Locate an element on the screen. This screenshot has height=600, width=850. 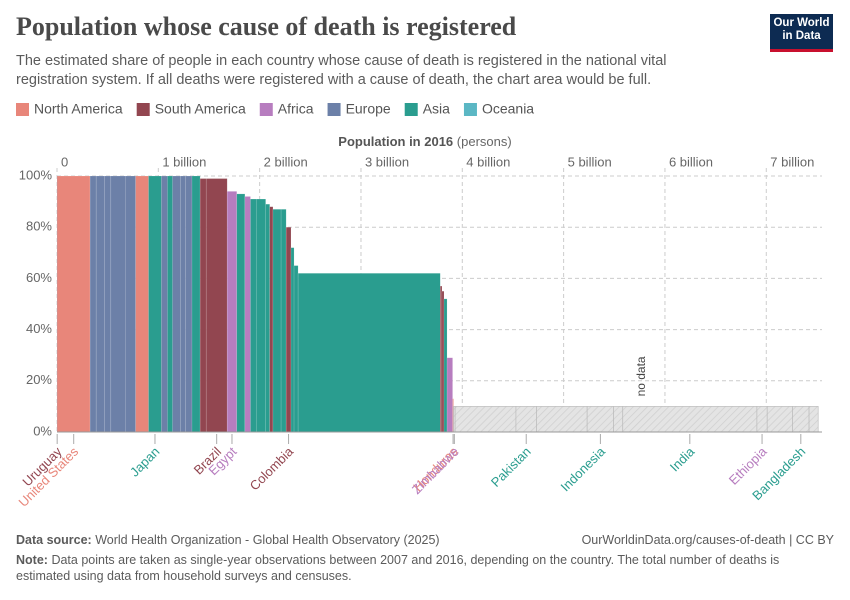
legend-label: Europe is located at coordinates (368, 109).